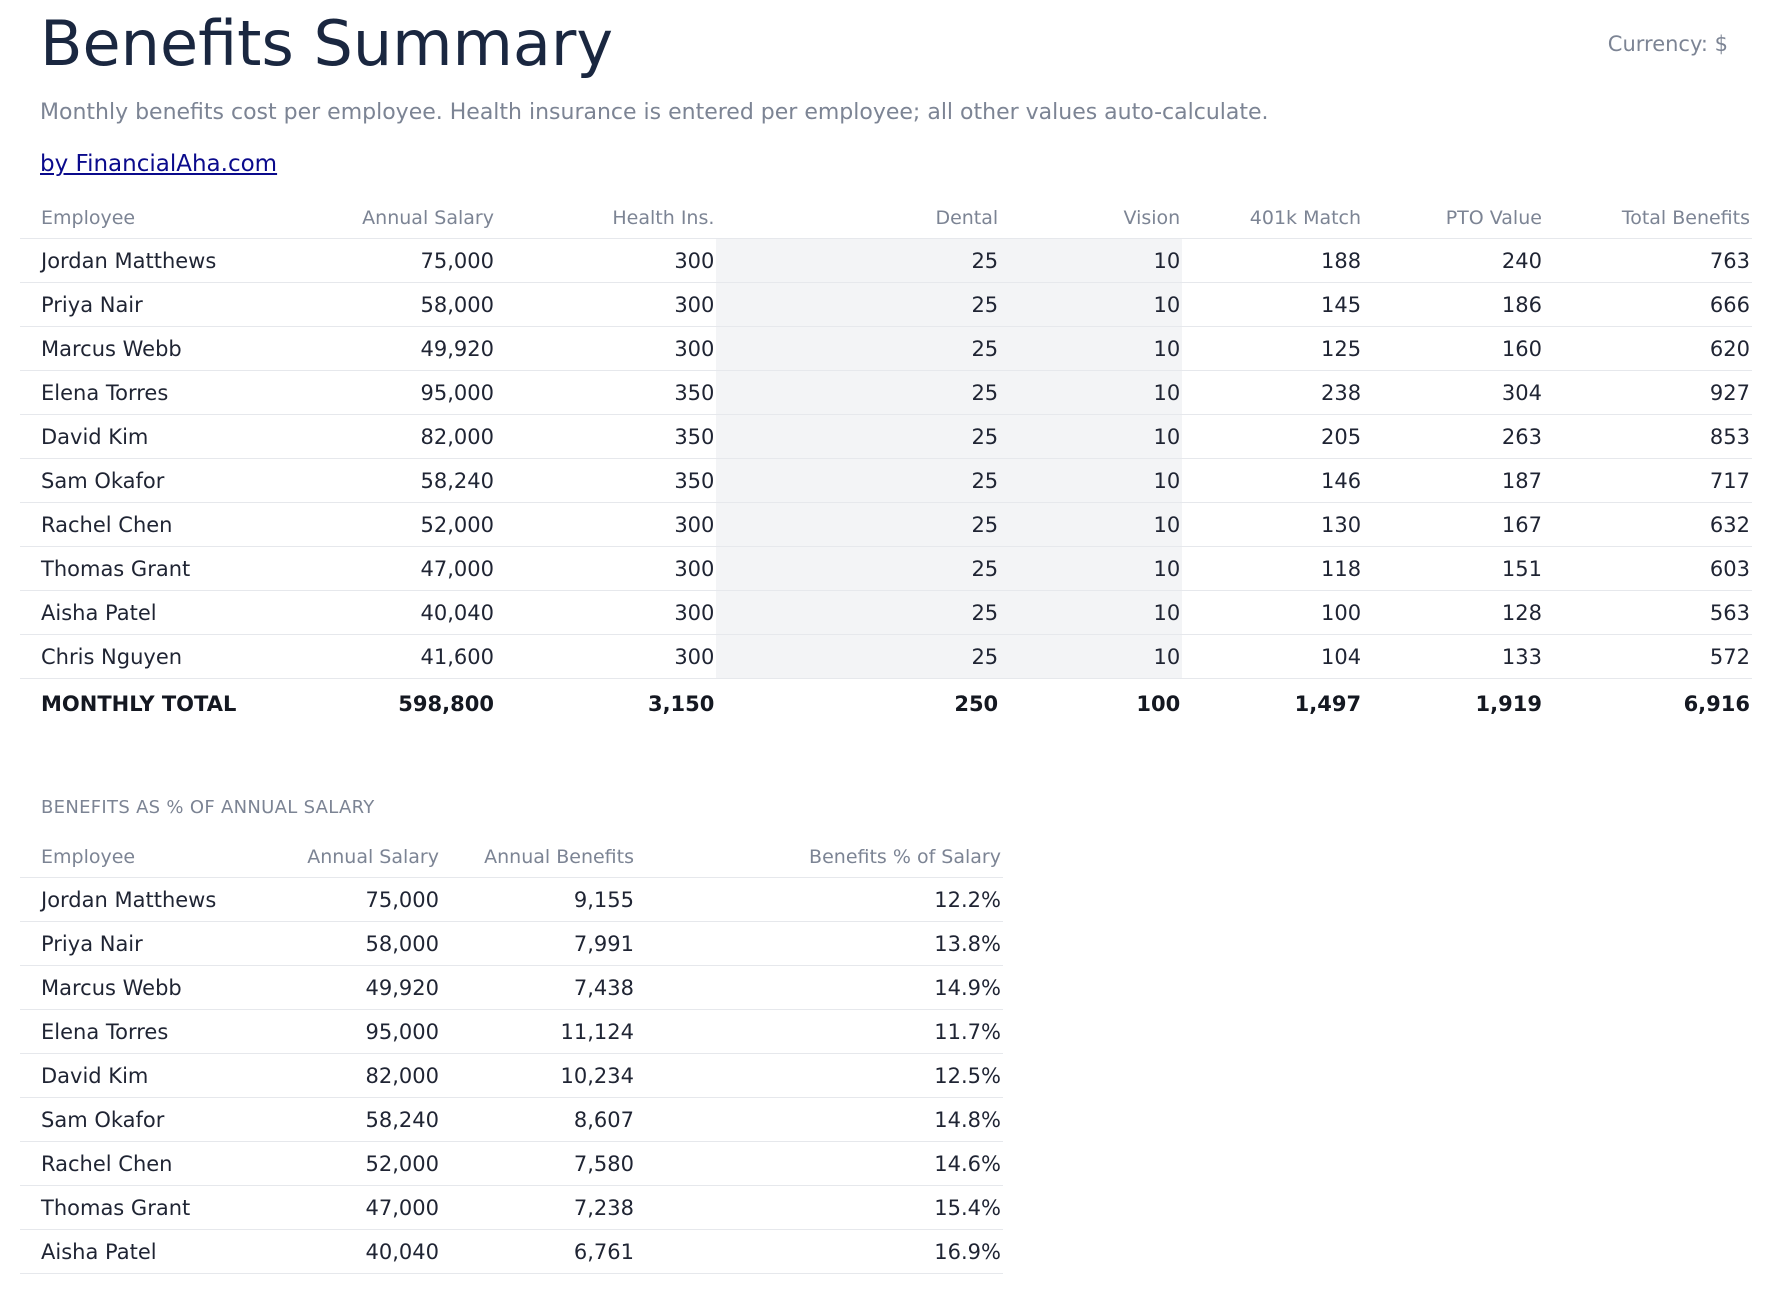  Describe the element at coordinates (1273, 260) in the screenshot. I see `cell-401k-match: 188` at that location.